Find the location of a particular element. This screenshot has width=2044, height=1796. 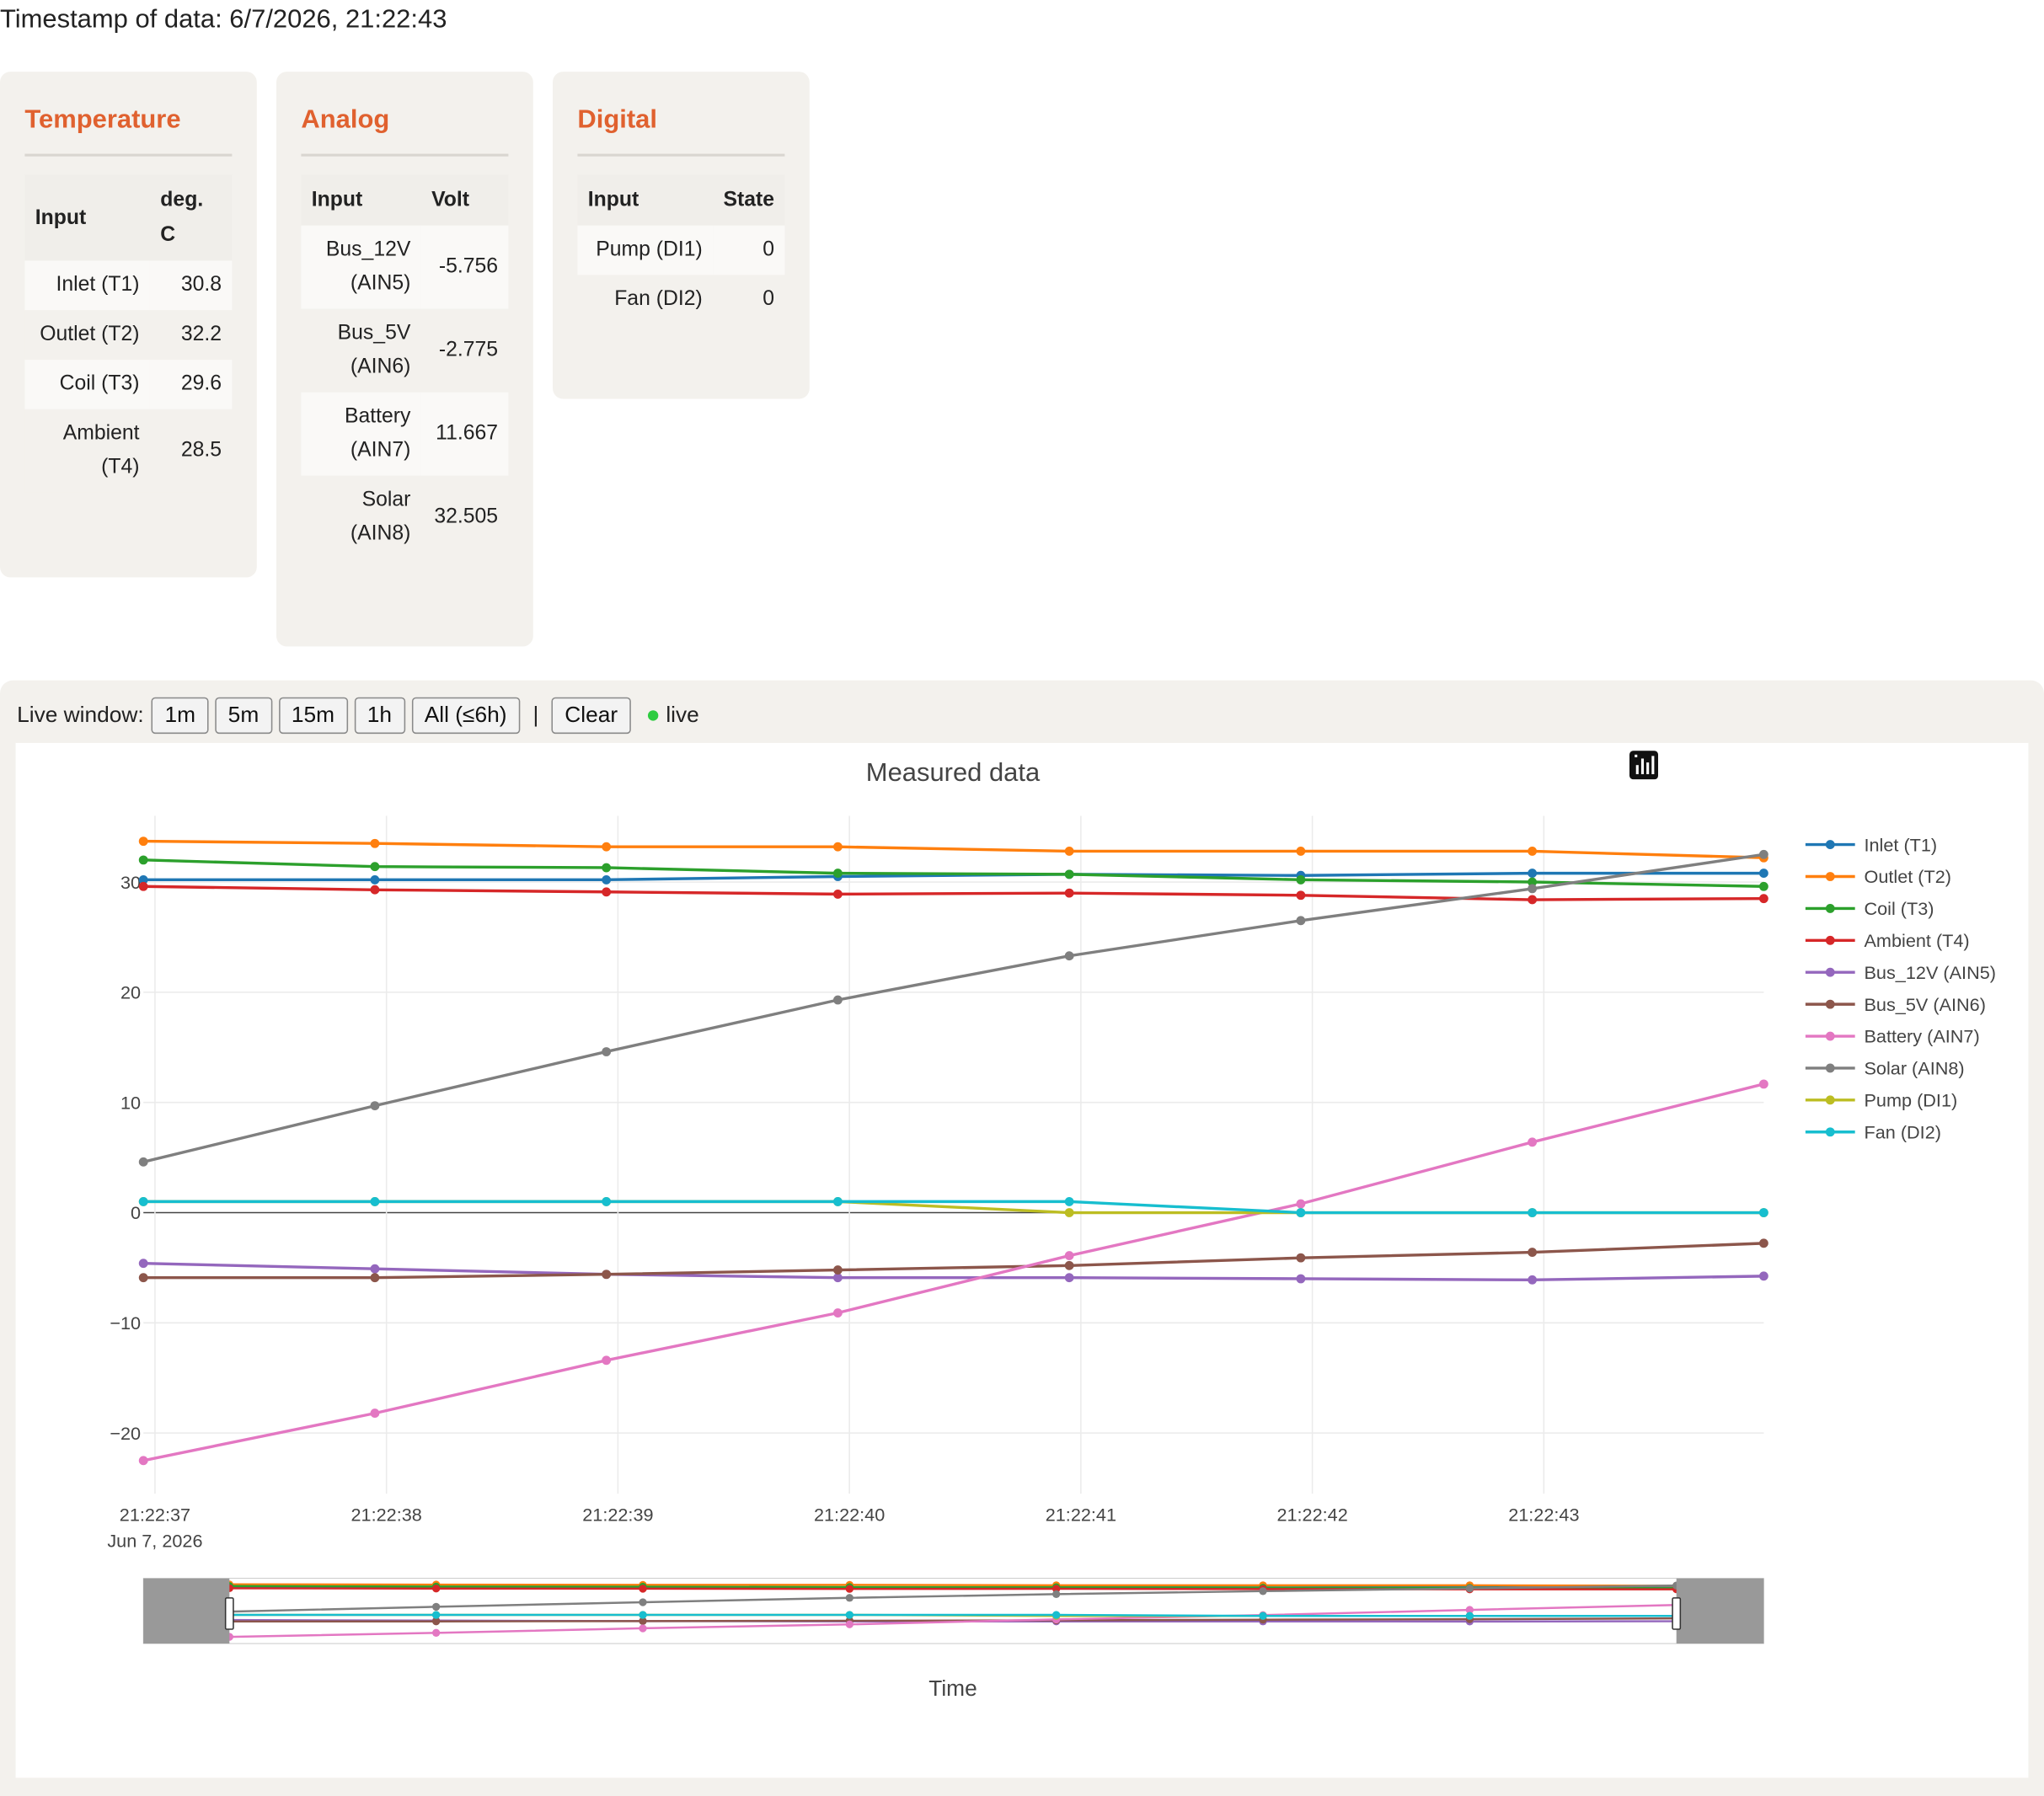

plotly-logo-icon is located at coordinates (1823, 767).